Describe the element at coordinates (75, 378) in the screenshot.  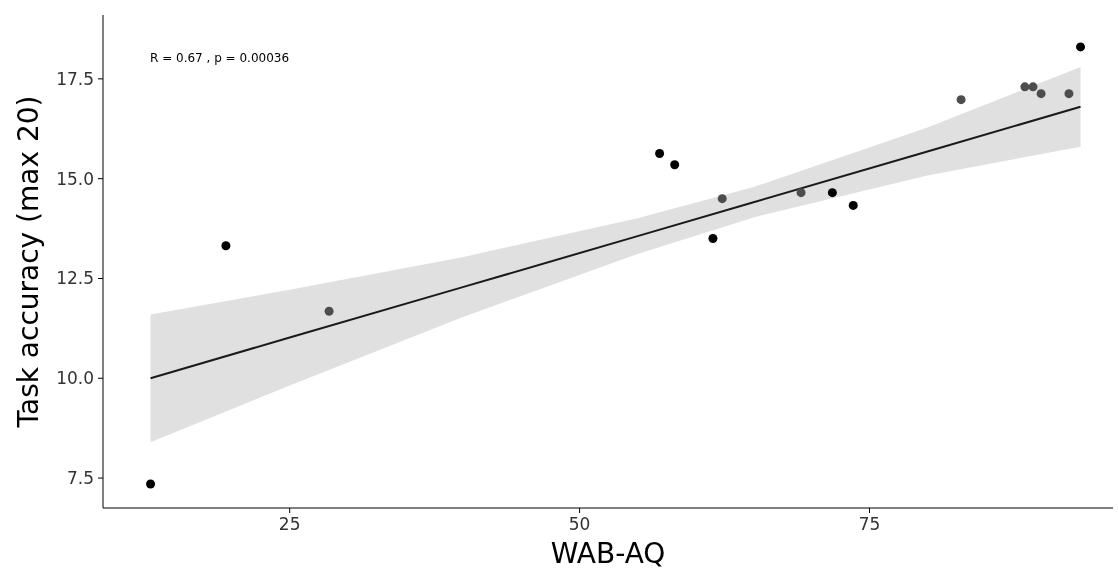
I see `y-tick-label: 10.0` at that location.